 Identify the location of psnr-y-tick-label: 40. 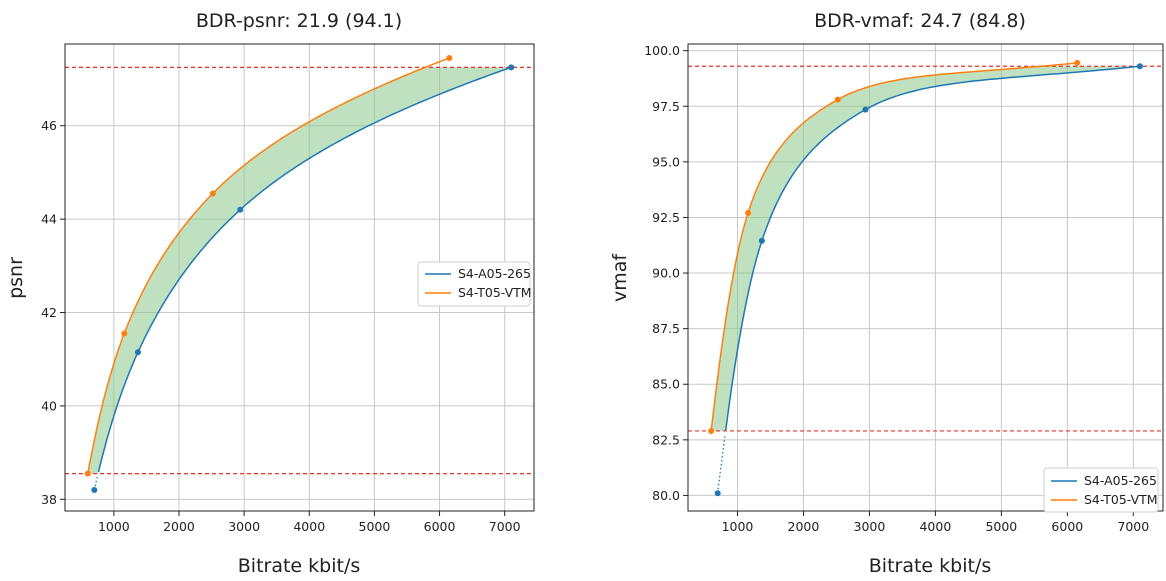
(49, 405).